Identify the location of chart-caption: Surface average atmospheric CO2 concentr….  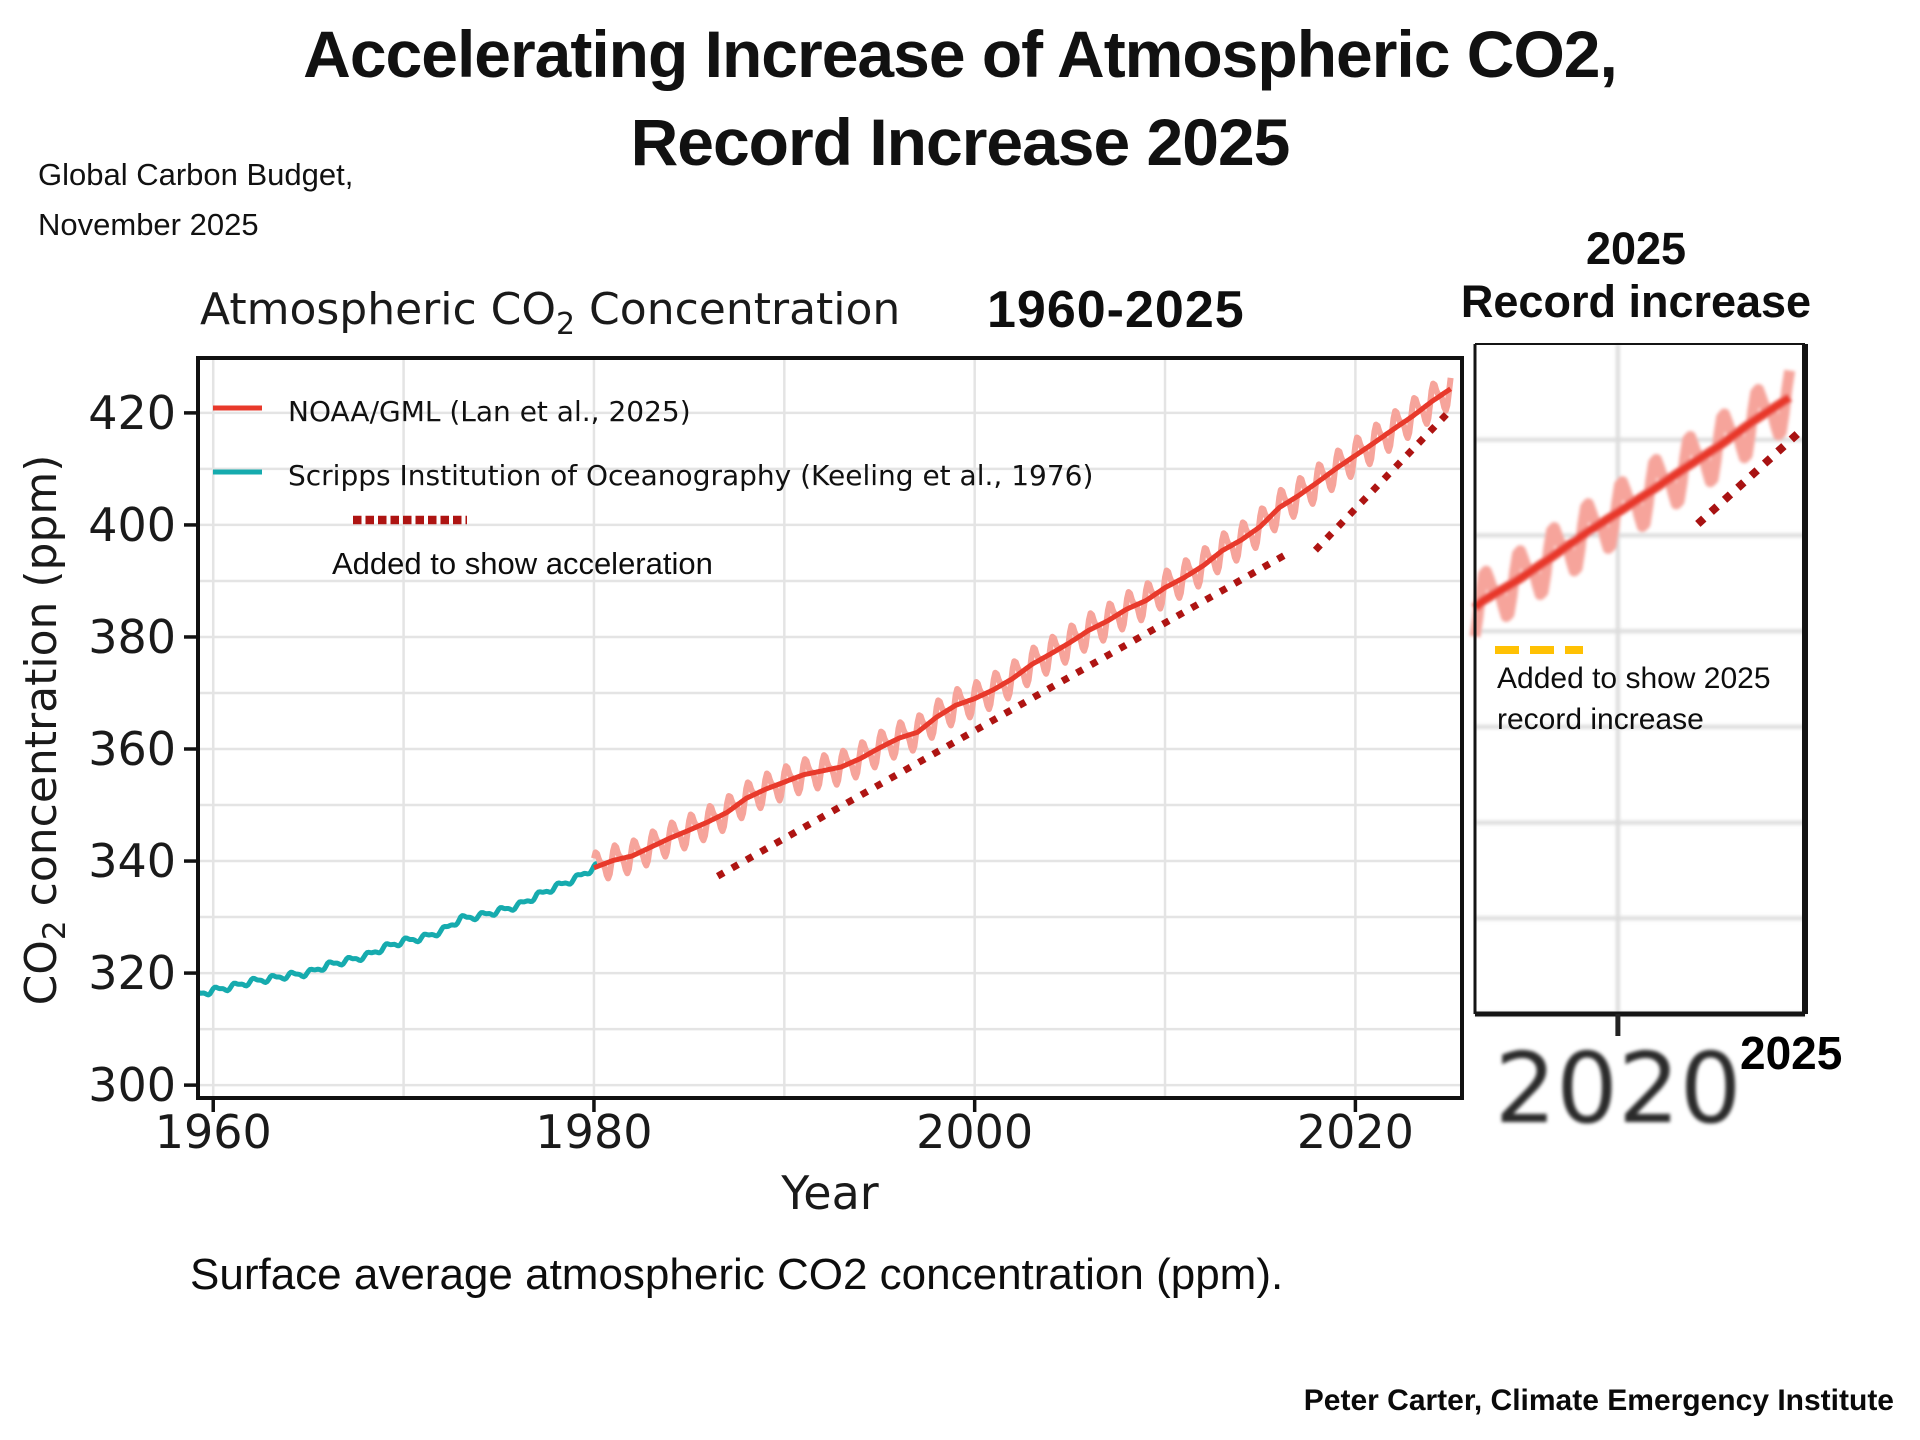
(737, 1274).